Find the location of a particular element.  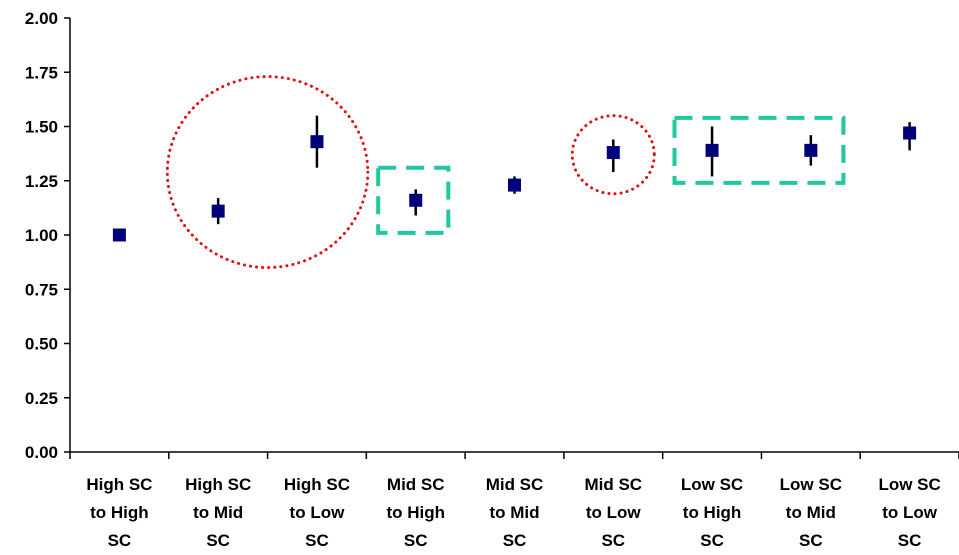

x-tick-label: High SC to High SC is located at coordinates (119, 512).